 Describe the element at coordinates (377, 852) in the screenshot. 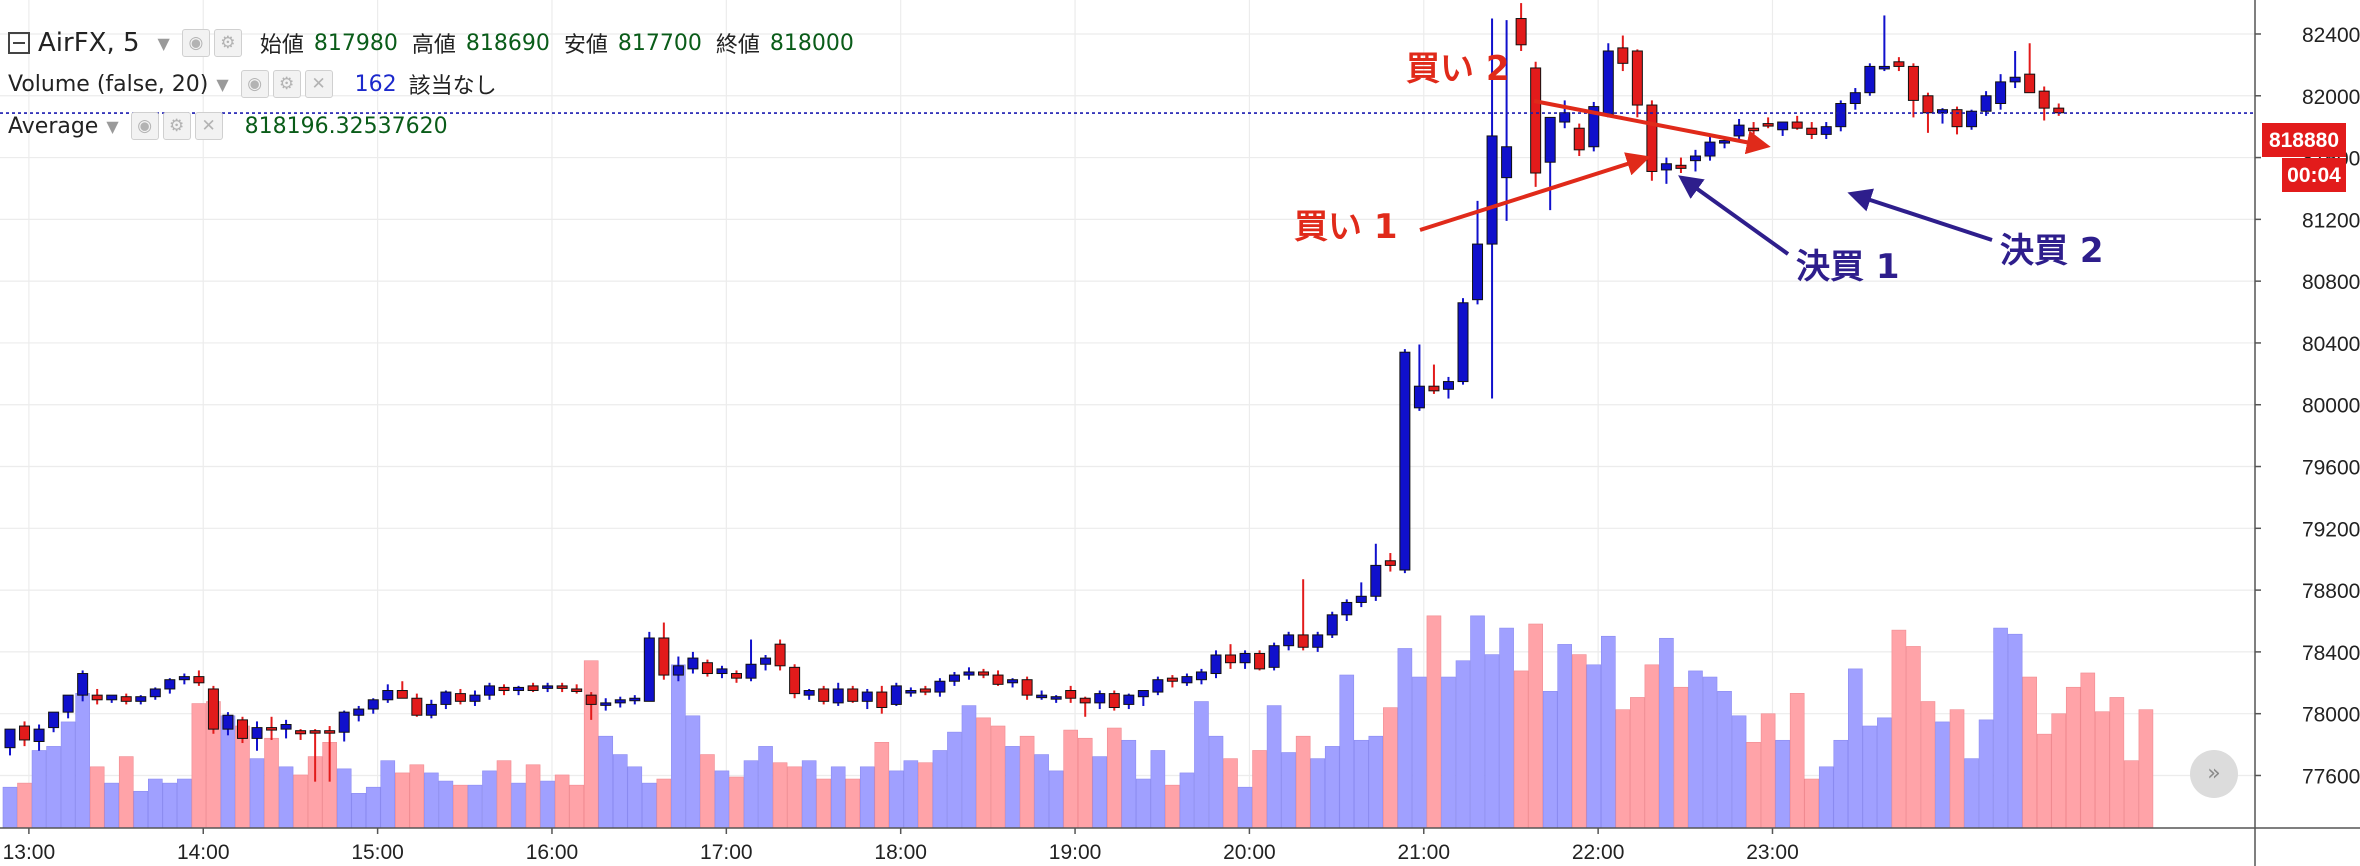

I see `x-tick-label: 15:00` at that location.